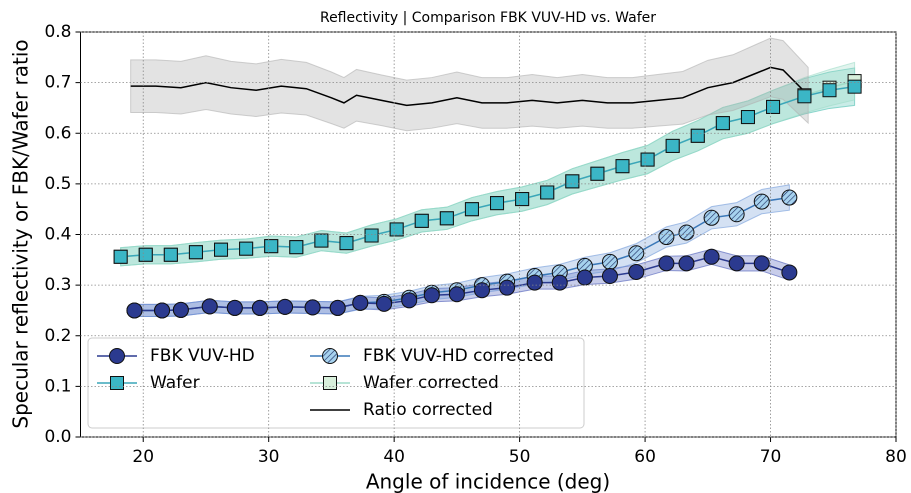 This screenshot has width=911, height=493. What do you see at coordinates (645, 457) in the screenshot?
I see `x-tick-label: 60` at bounding box center [645, 457].